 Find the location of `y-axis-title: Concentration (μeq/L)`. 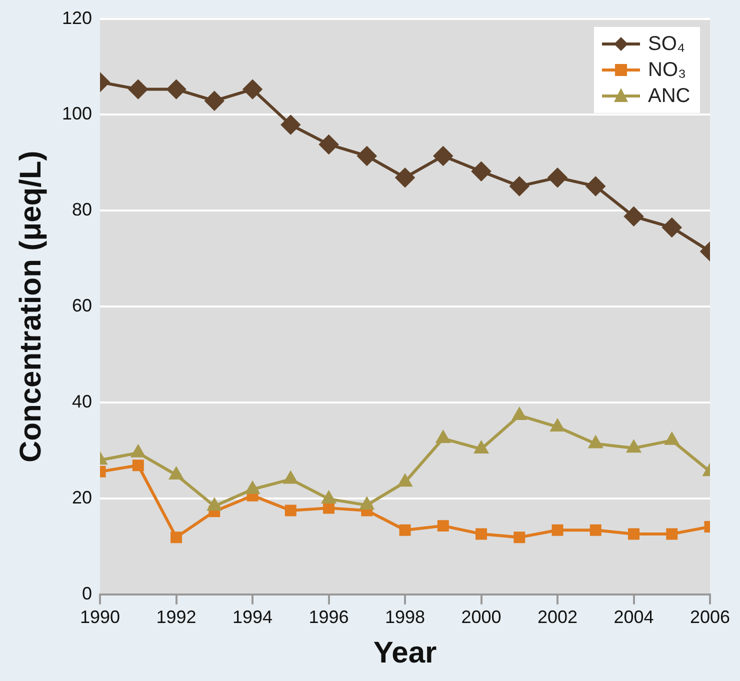

y-axis-title: Concentration (μeq/L) is located at coordinates (31, 306).